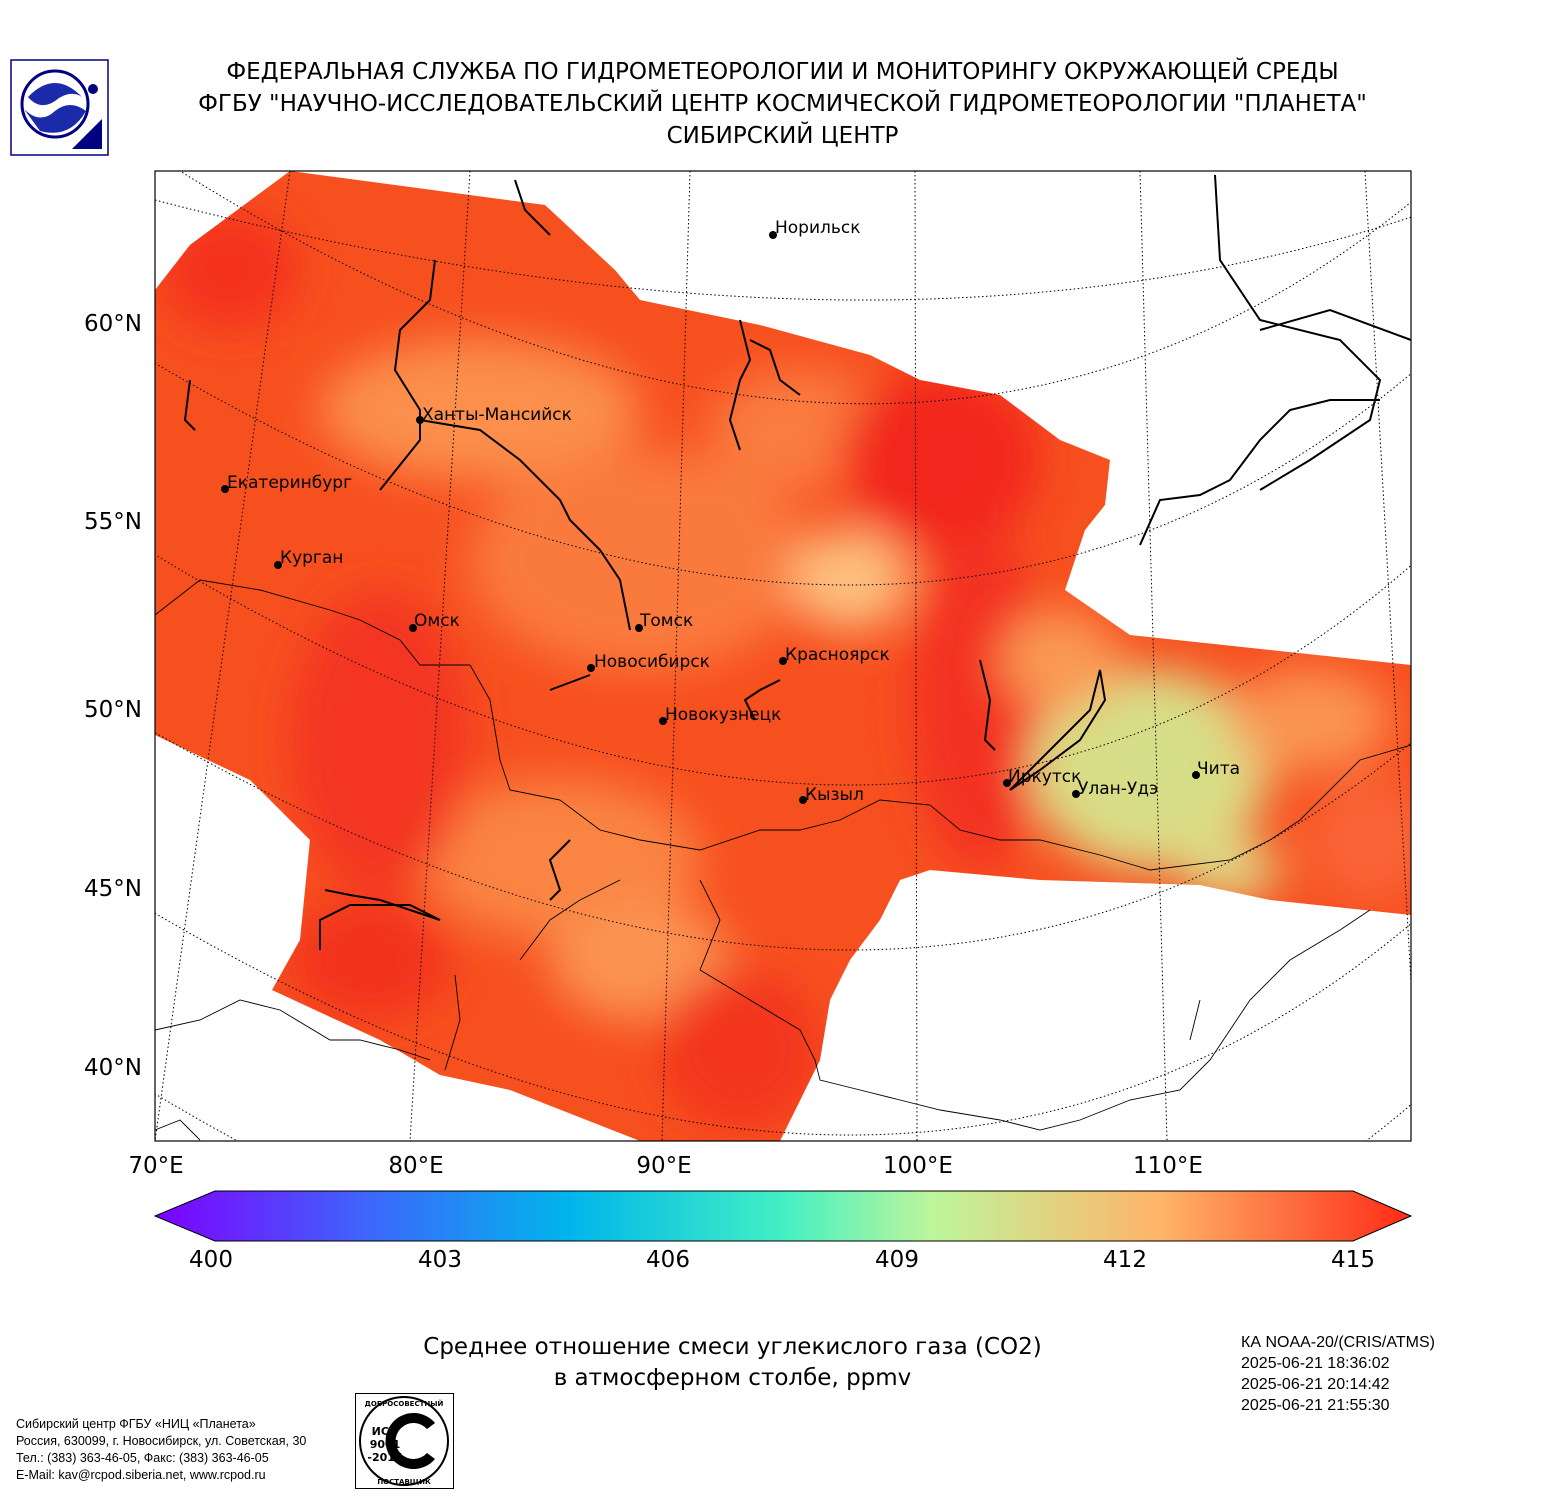  What do you see at coordinates (783, 1216) in the screenshot?
I see `colorbar` at bounding box center [783, 1216].